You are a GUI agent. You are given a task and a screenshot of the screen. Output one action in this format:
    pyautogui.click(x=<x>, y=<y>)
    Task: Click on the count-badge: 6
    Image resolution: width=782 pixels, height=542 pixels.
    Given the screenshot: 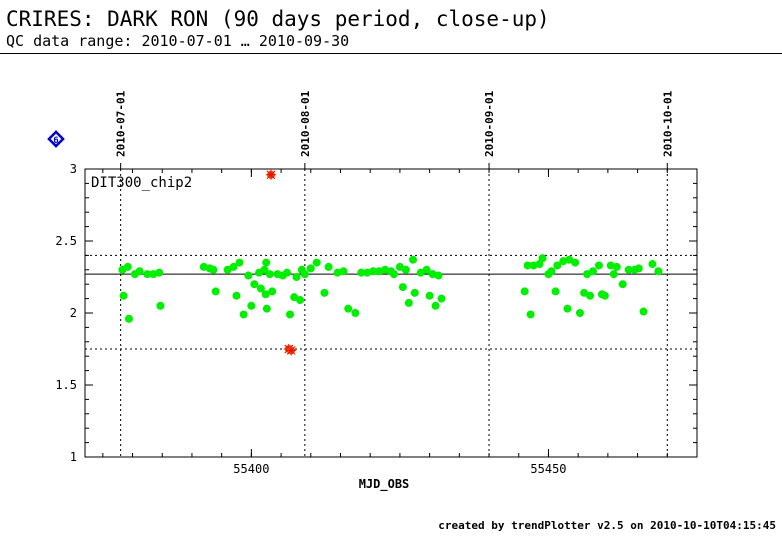 What is the action you would take?
    pyautogui.click(x=56, y=139)
    